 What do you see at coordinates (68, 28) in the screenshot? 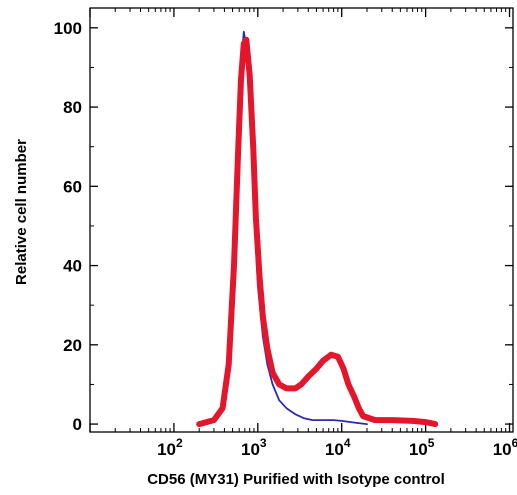
I see `y-tick-label: 100` at bounding box center [68, 28].